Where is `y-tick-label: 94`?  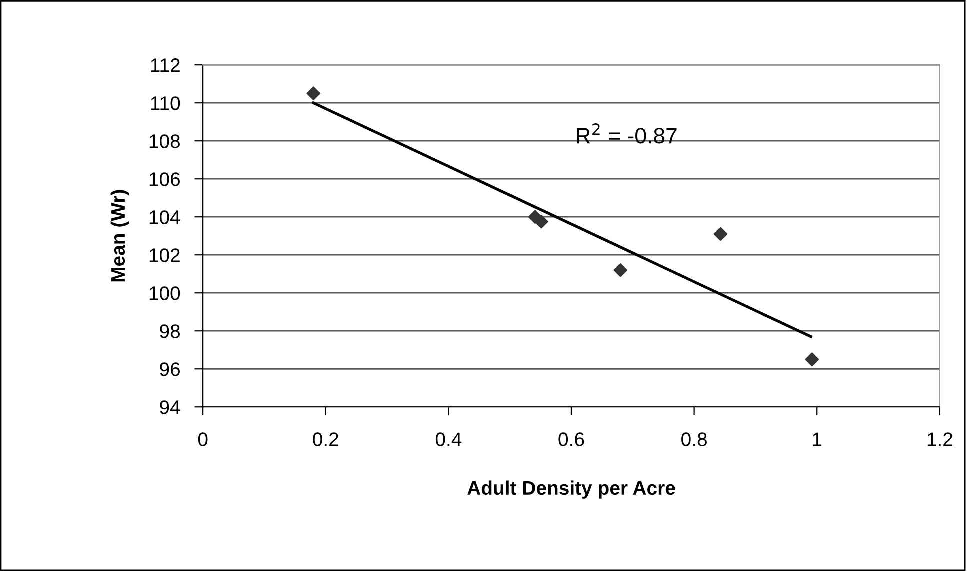
y-tick-label: 94 is located at coordinates (170, 407).